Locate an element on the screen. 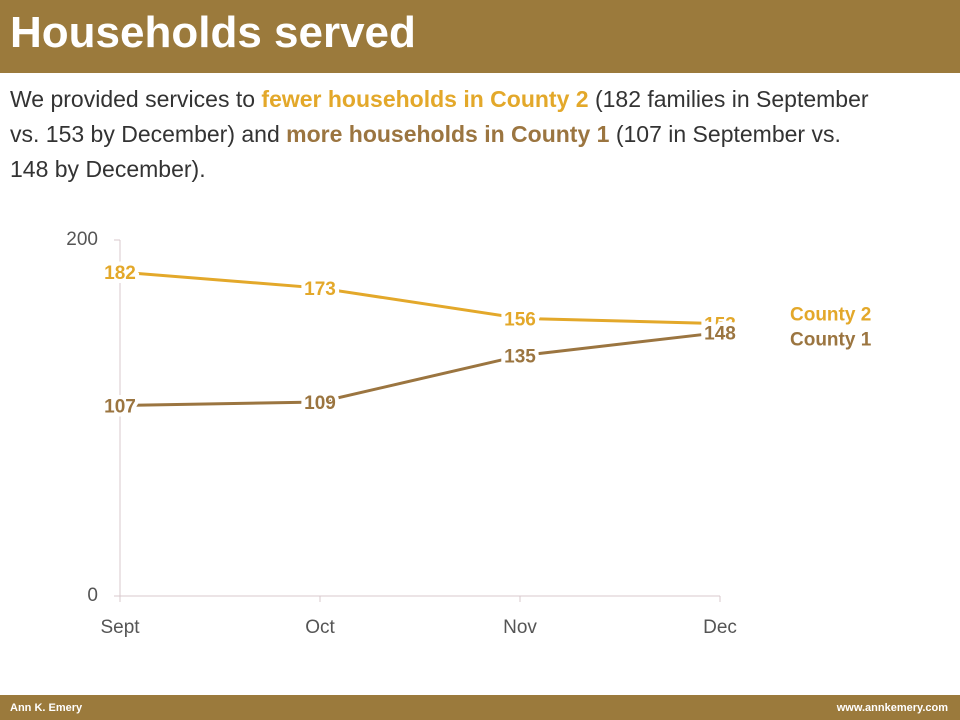  header: Households served is located at coordinates (480, 36).